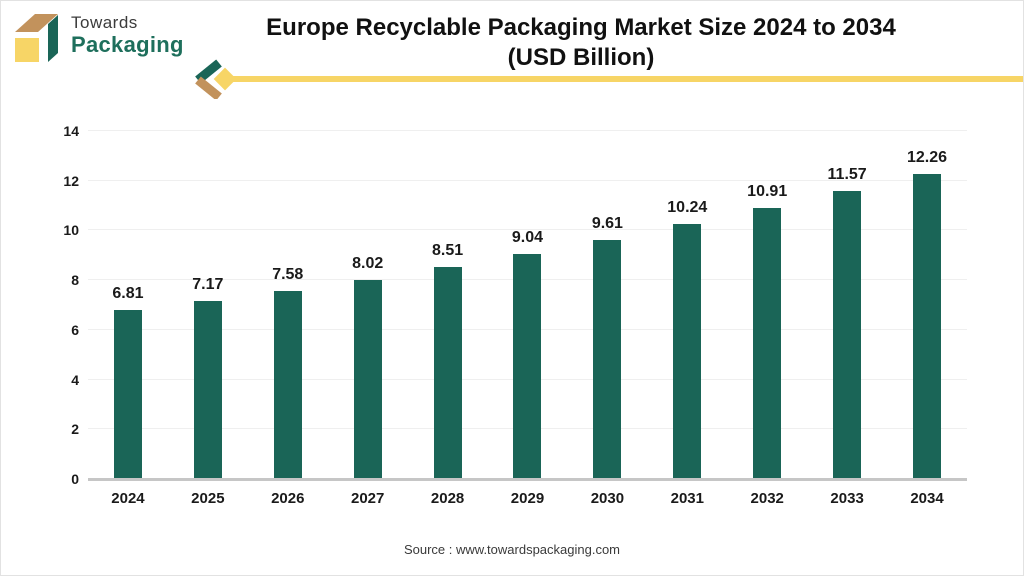  I want to click on bar-value-label: 9.04, so click(527, 238).